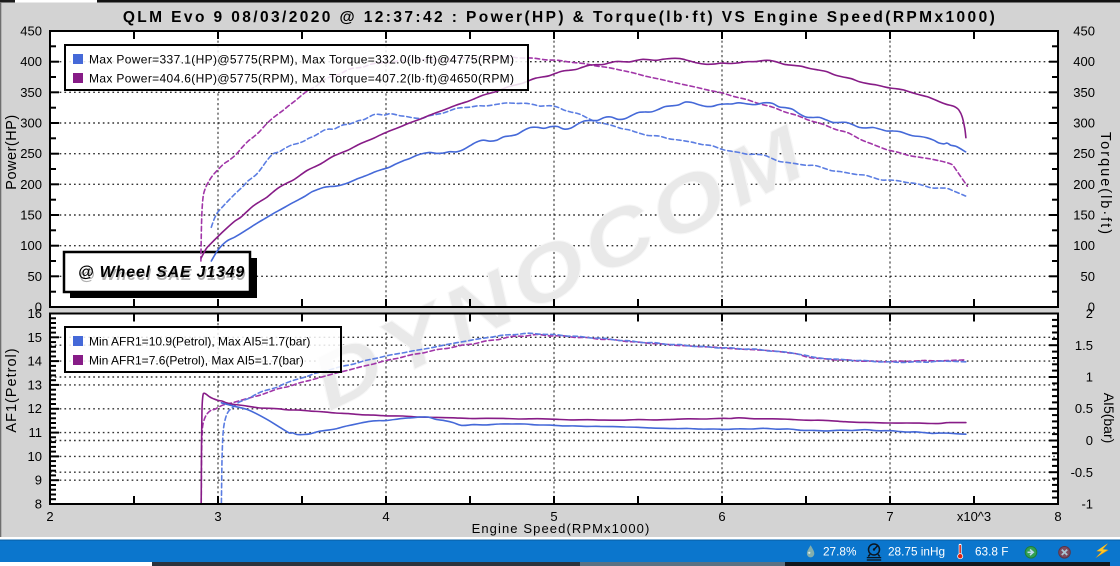 The width and height of the screenshot is (1120, 566). I want to click on svg-text: 11, so click(36, 432).